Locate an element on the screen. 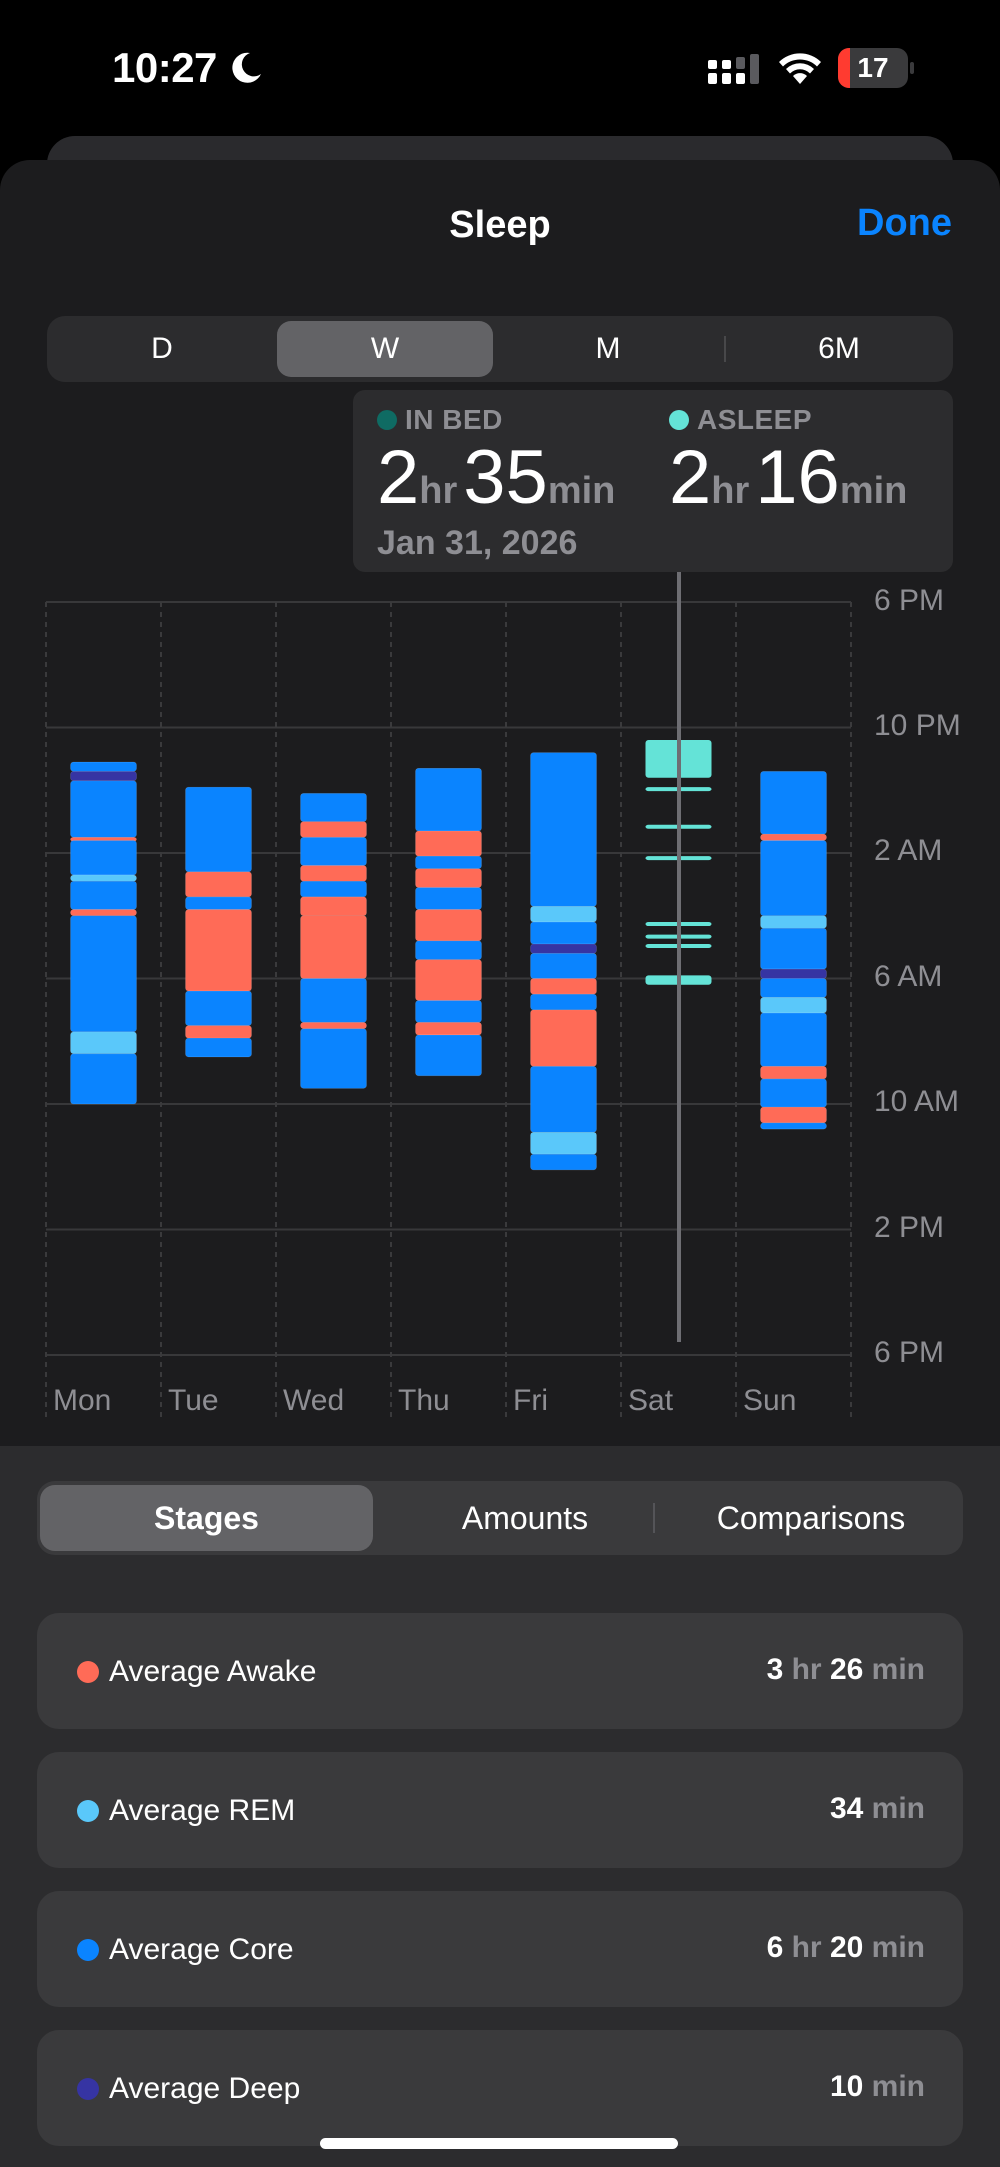 The width and height of the screenshot is (1000, 2167). sleep-segment-mon-rem is located at coordinates (103, 1043).